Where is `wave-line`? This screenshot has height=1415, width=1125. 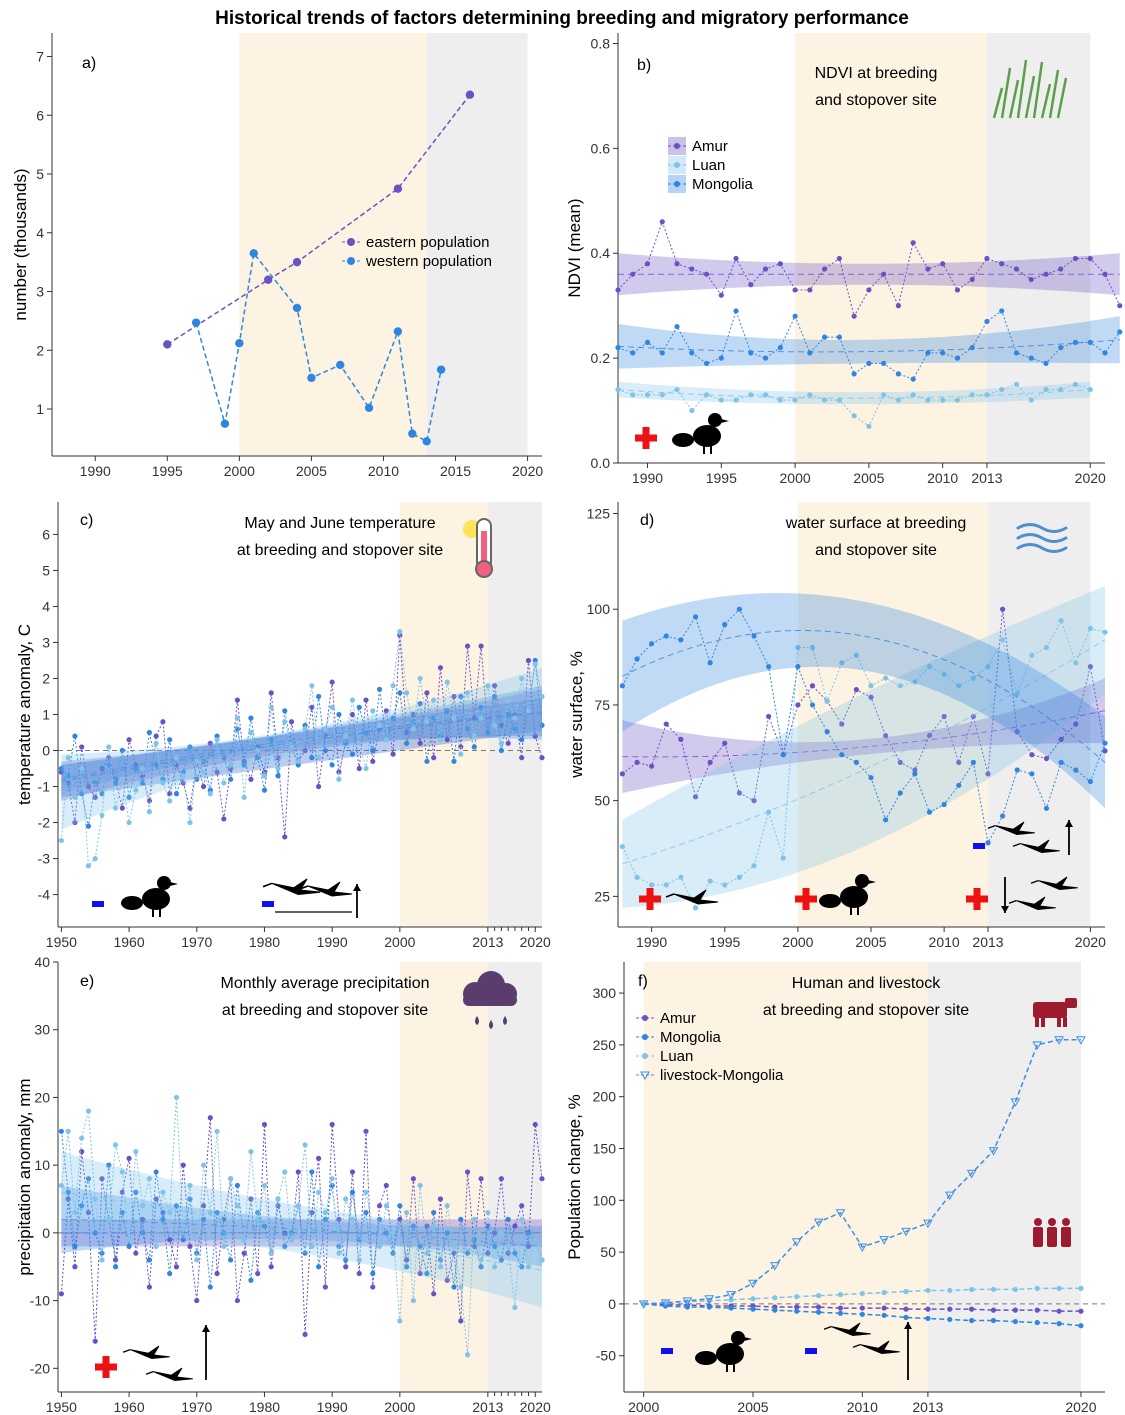 wave-line is located at coordinates (1042, 548).